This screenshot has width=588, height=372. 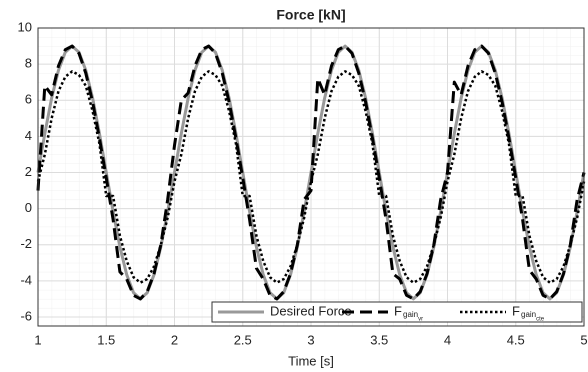 What do you see at coordinates (243, 339) in the screenshot?
I see `x-tick-label: 2.5` at bounding box center [243, 339].